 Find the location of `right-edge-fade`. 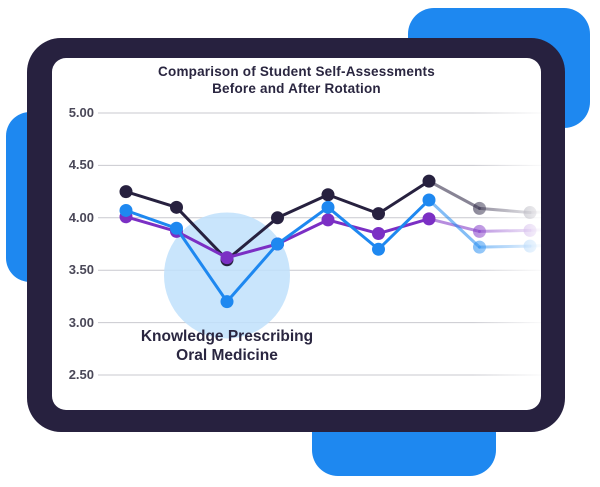

right-edge-fade is located at coordinates (506, 248).